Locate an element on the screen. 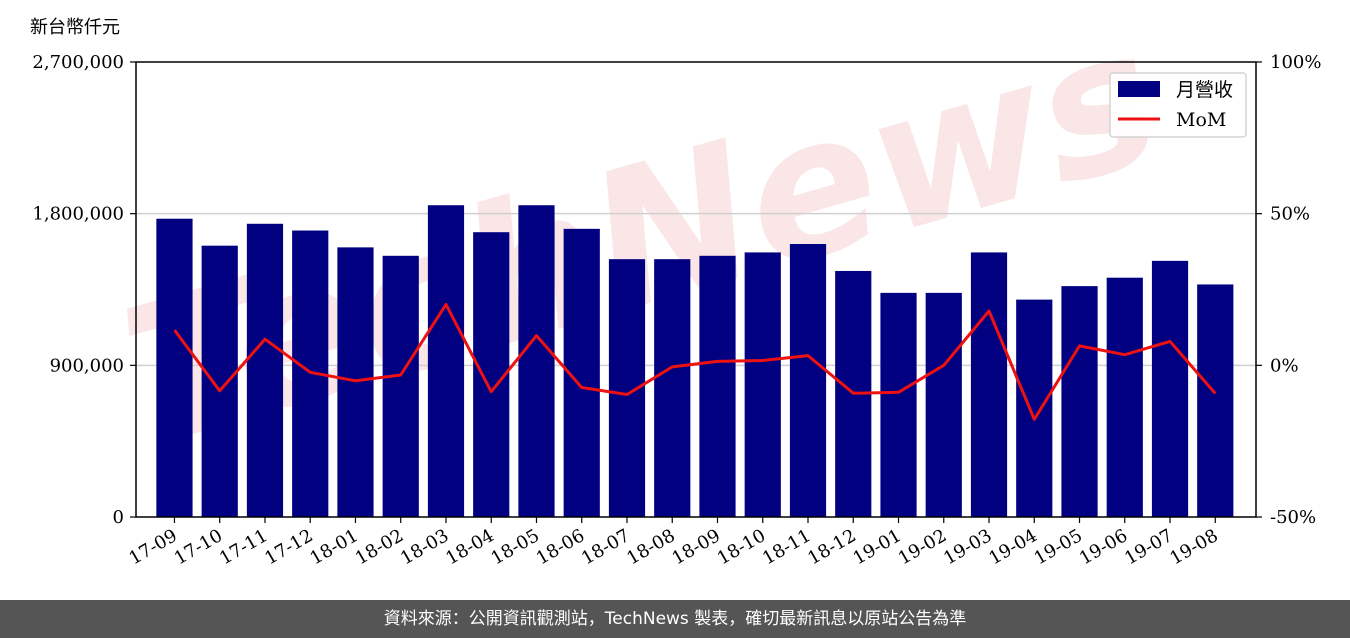 The height and width of the screenshot is (638, 1350). x-tick-label: 18-12 is located at coordinates (831, 547).